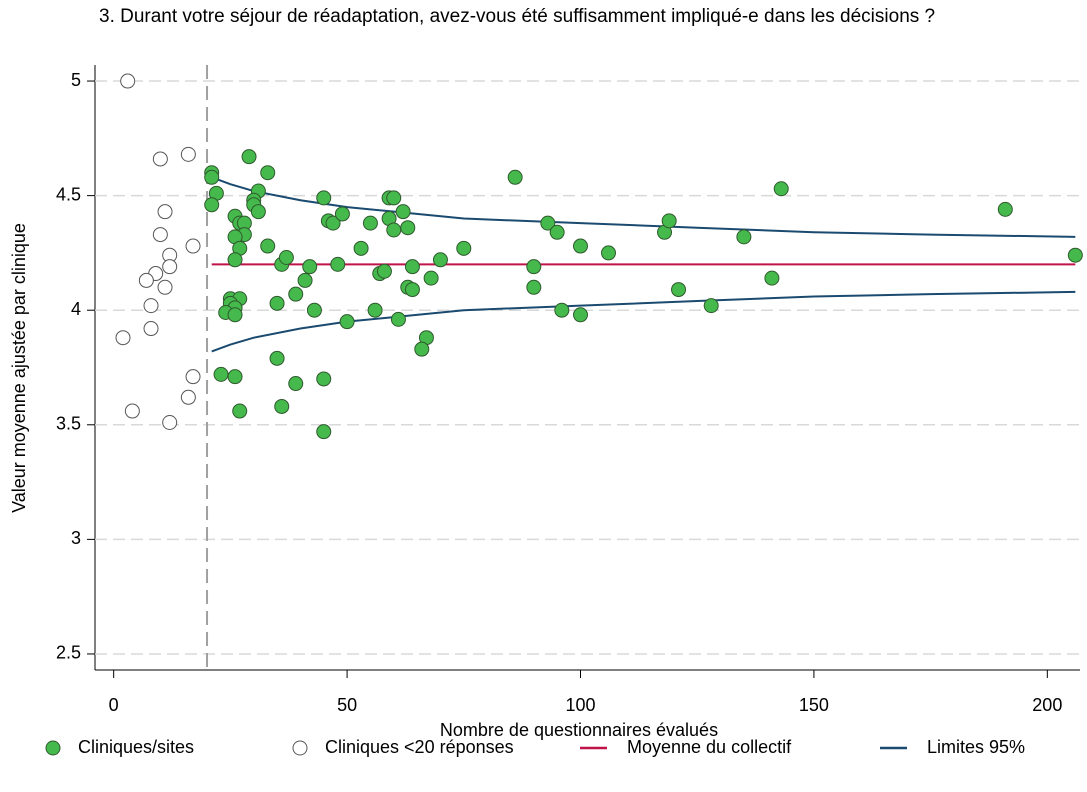  What do you see at coordinates (347, 705) in the screenshot?
I see `x-tick-label: 50` at bounding box center [347, 705].